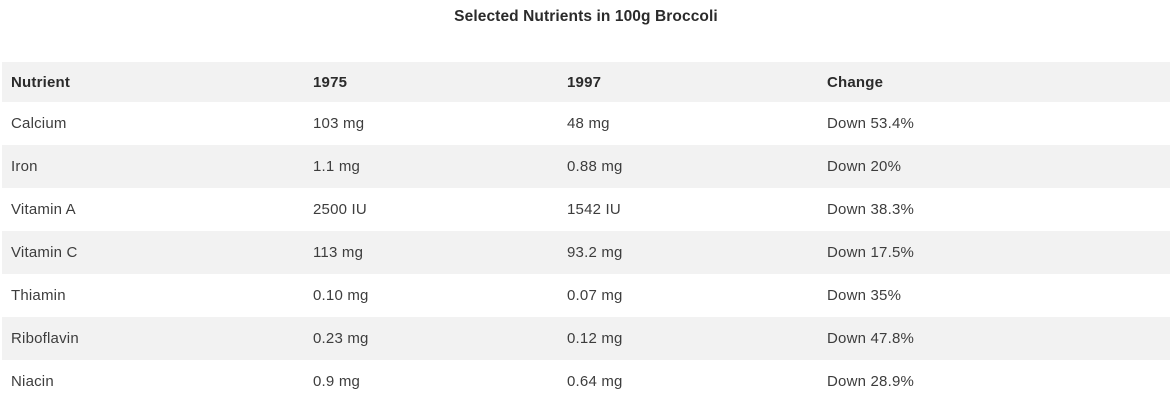 This screenshot has height=403, width=1172. Describe the element at coordinates (431, 381) in the screenshot. I see `cell-1975: 0.9 mg` at that location.